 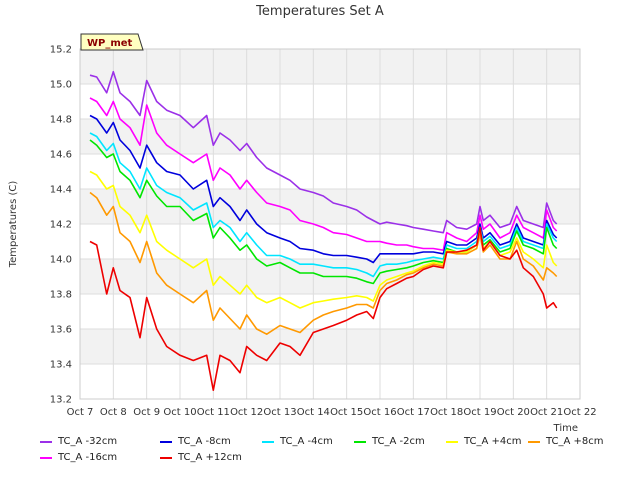 What do you see at coordinates (204, 441) in the screenshot?
I see `legend-label: TC_A -8cm` at bounding box center [204, 441].